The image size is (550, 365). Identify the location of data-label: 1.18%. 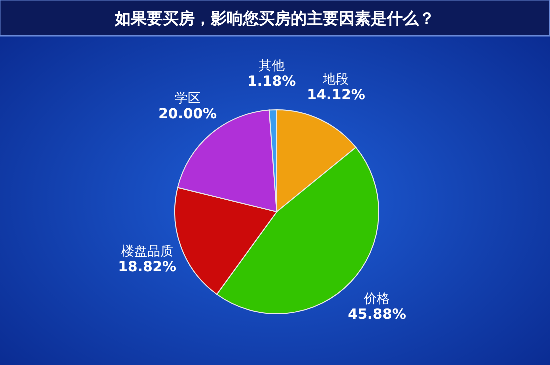
(272, 82).